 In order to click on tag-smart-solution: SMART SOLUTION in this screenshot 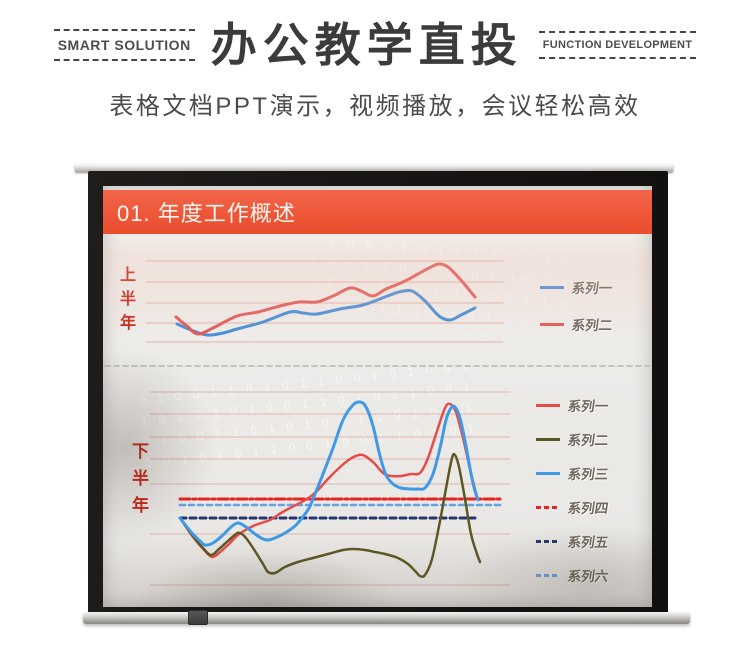, I will do `click(124, 45)`.